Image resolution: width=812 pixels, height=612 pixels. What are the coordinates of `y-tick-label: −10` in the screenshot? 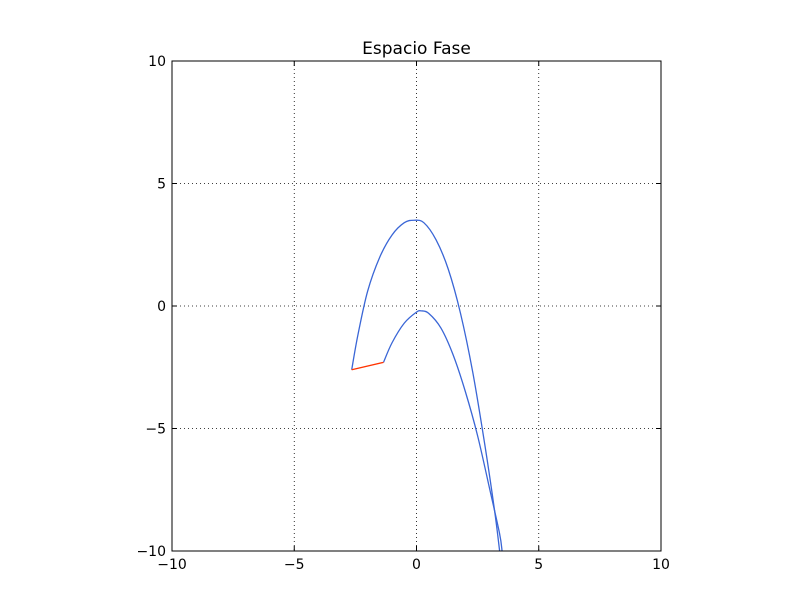 It's located at (151, 552).